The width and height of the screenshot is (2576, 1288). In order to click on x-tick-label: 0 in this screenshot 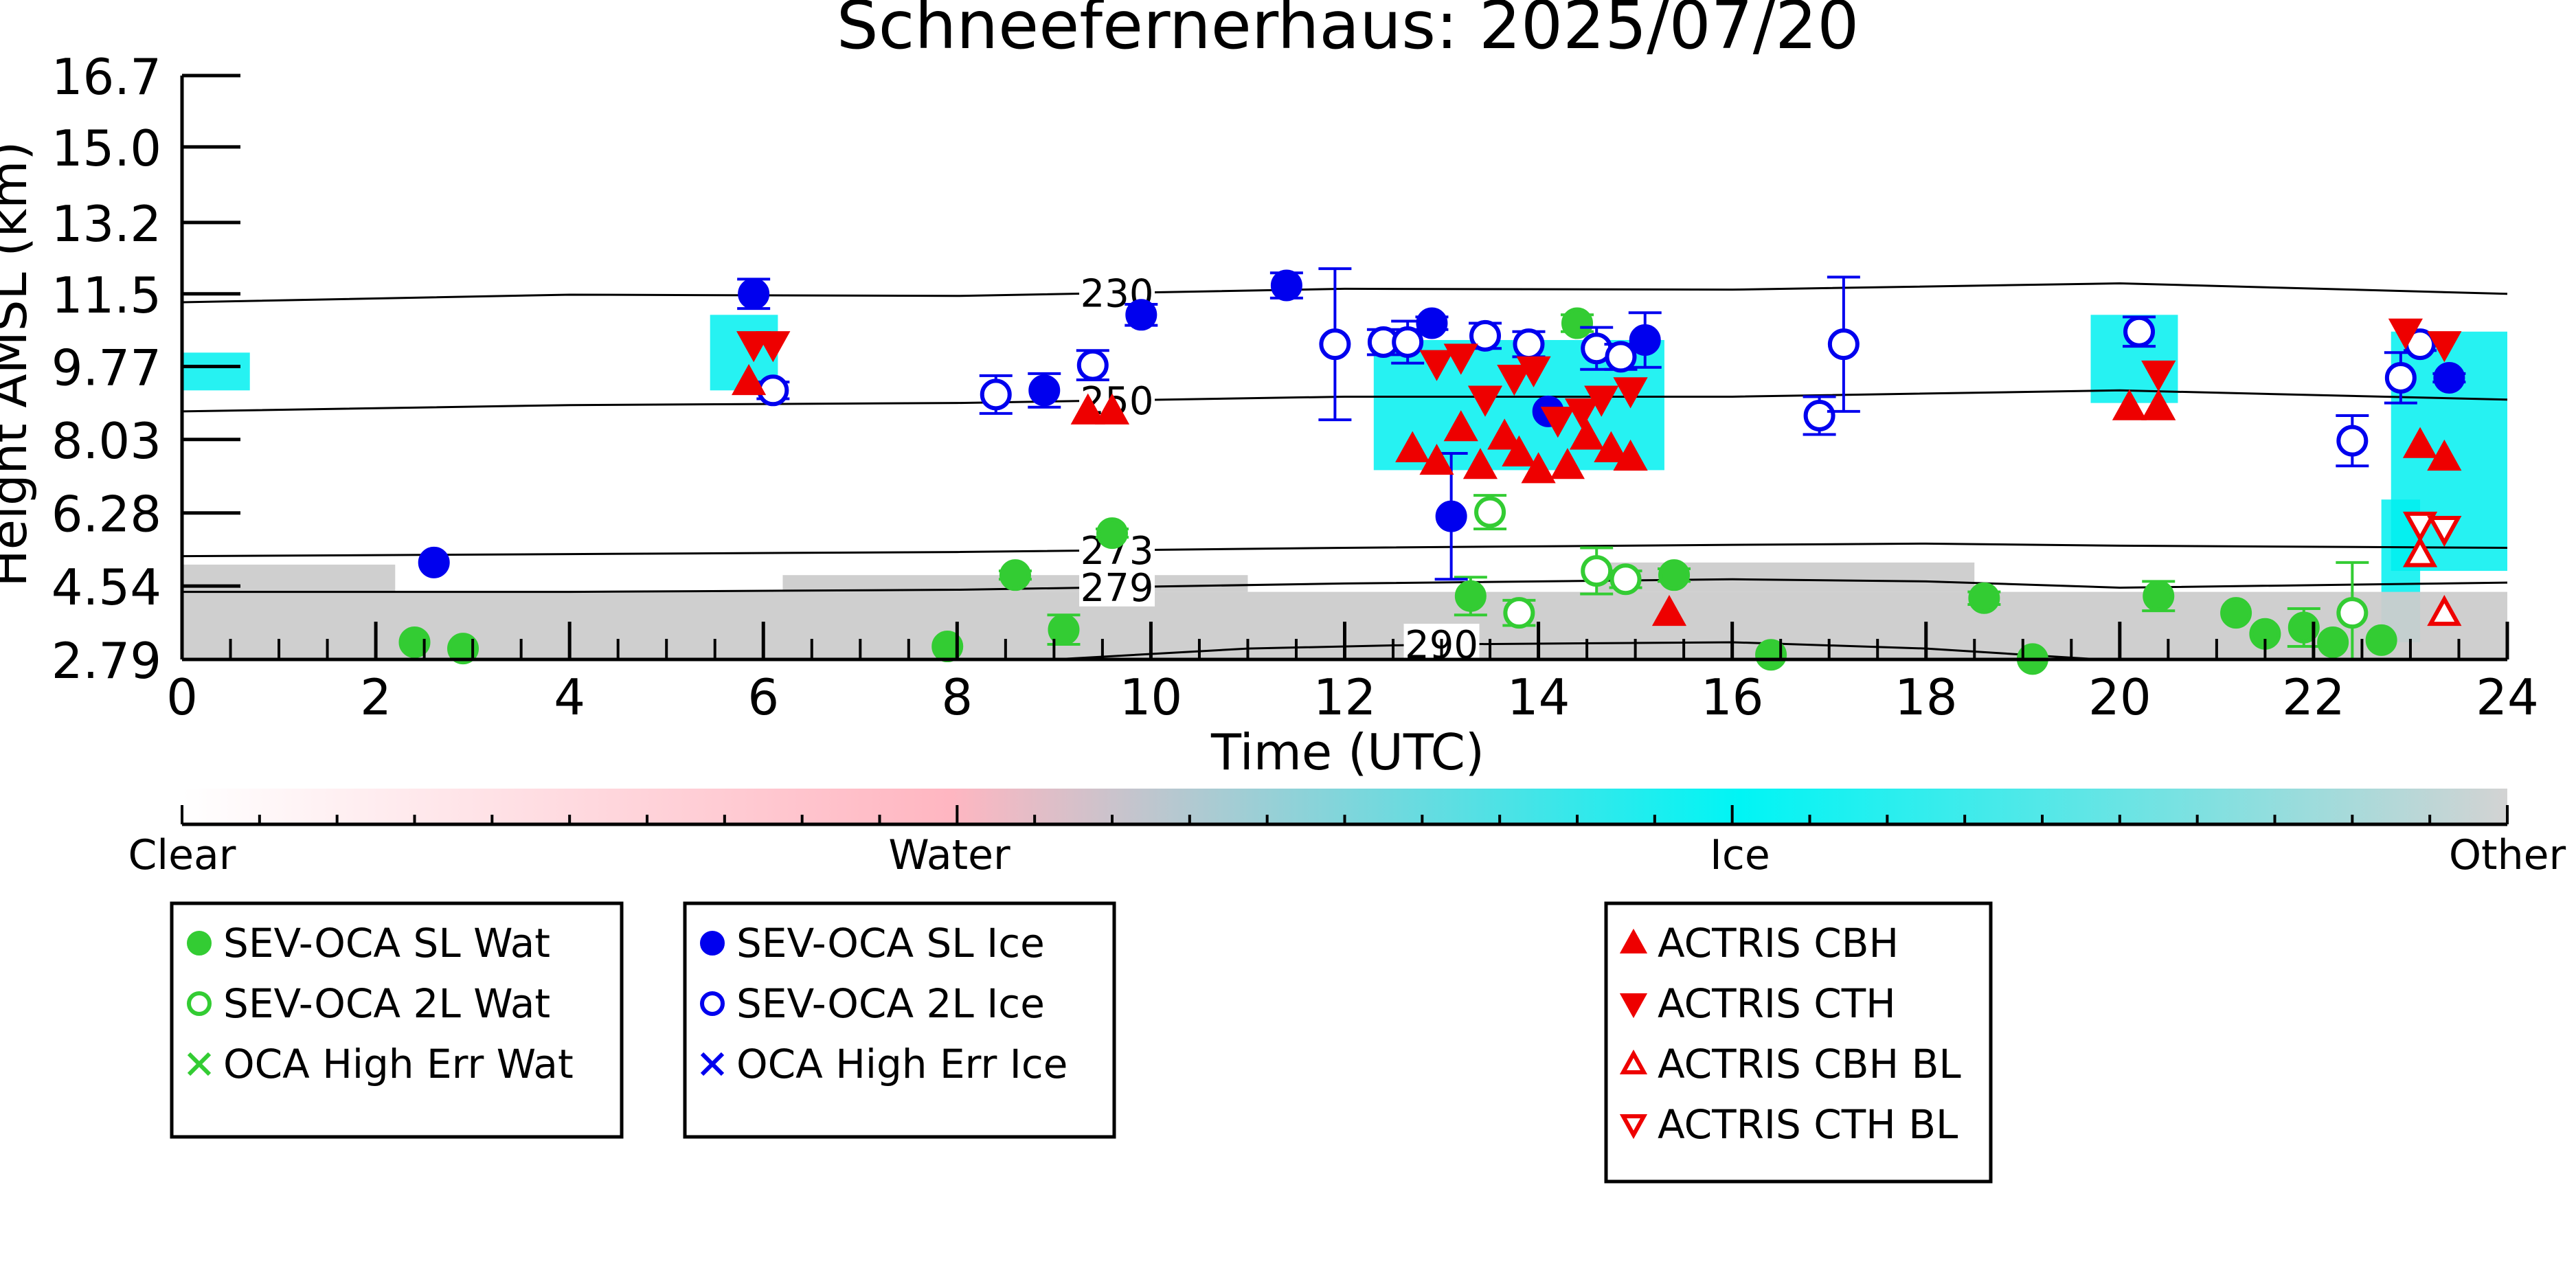, I will do `click(182, 697)`.